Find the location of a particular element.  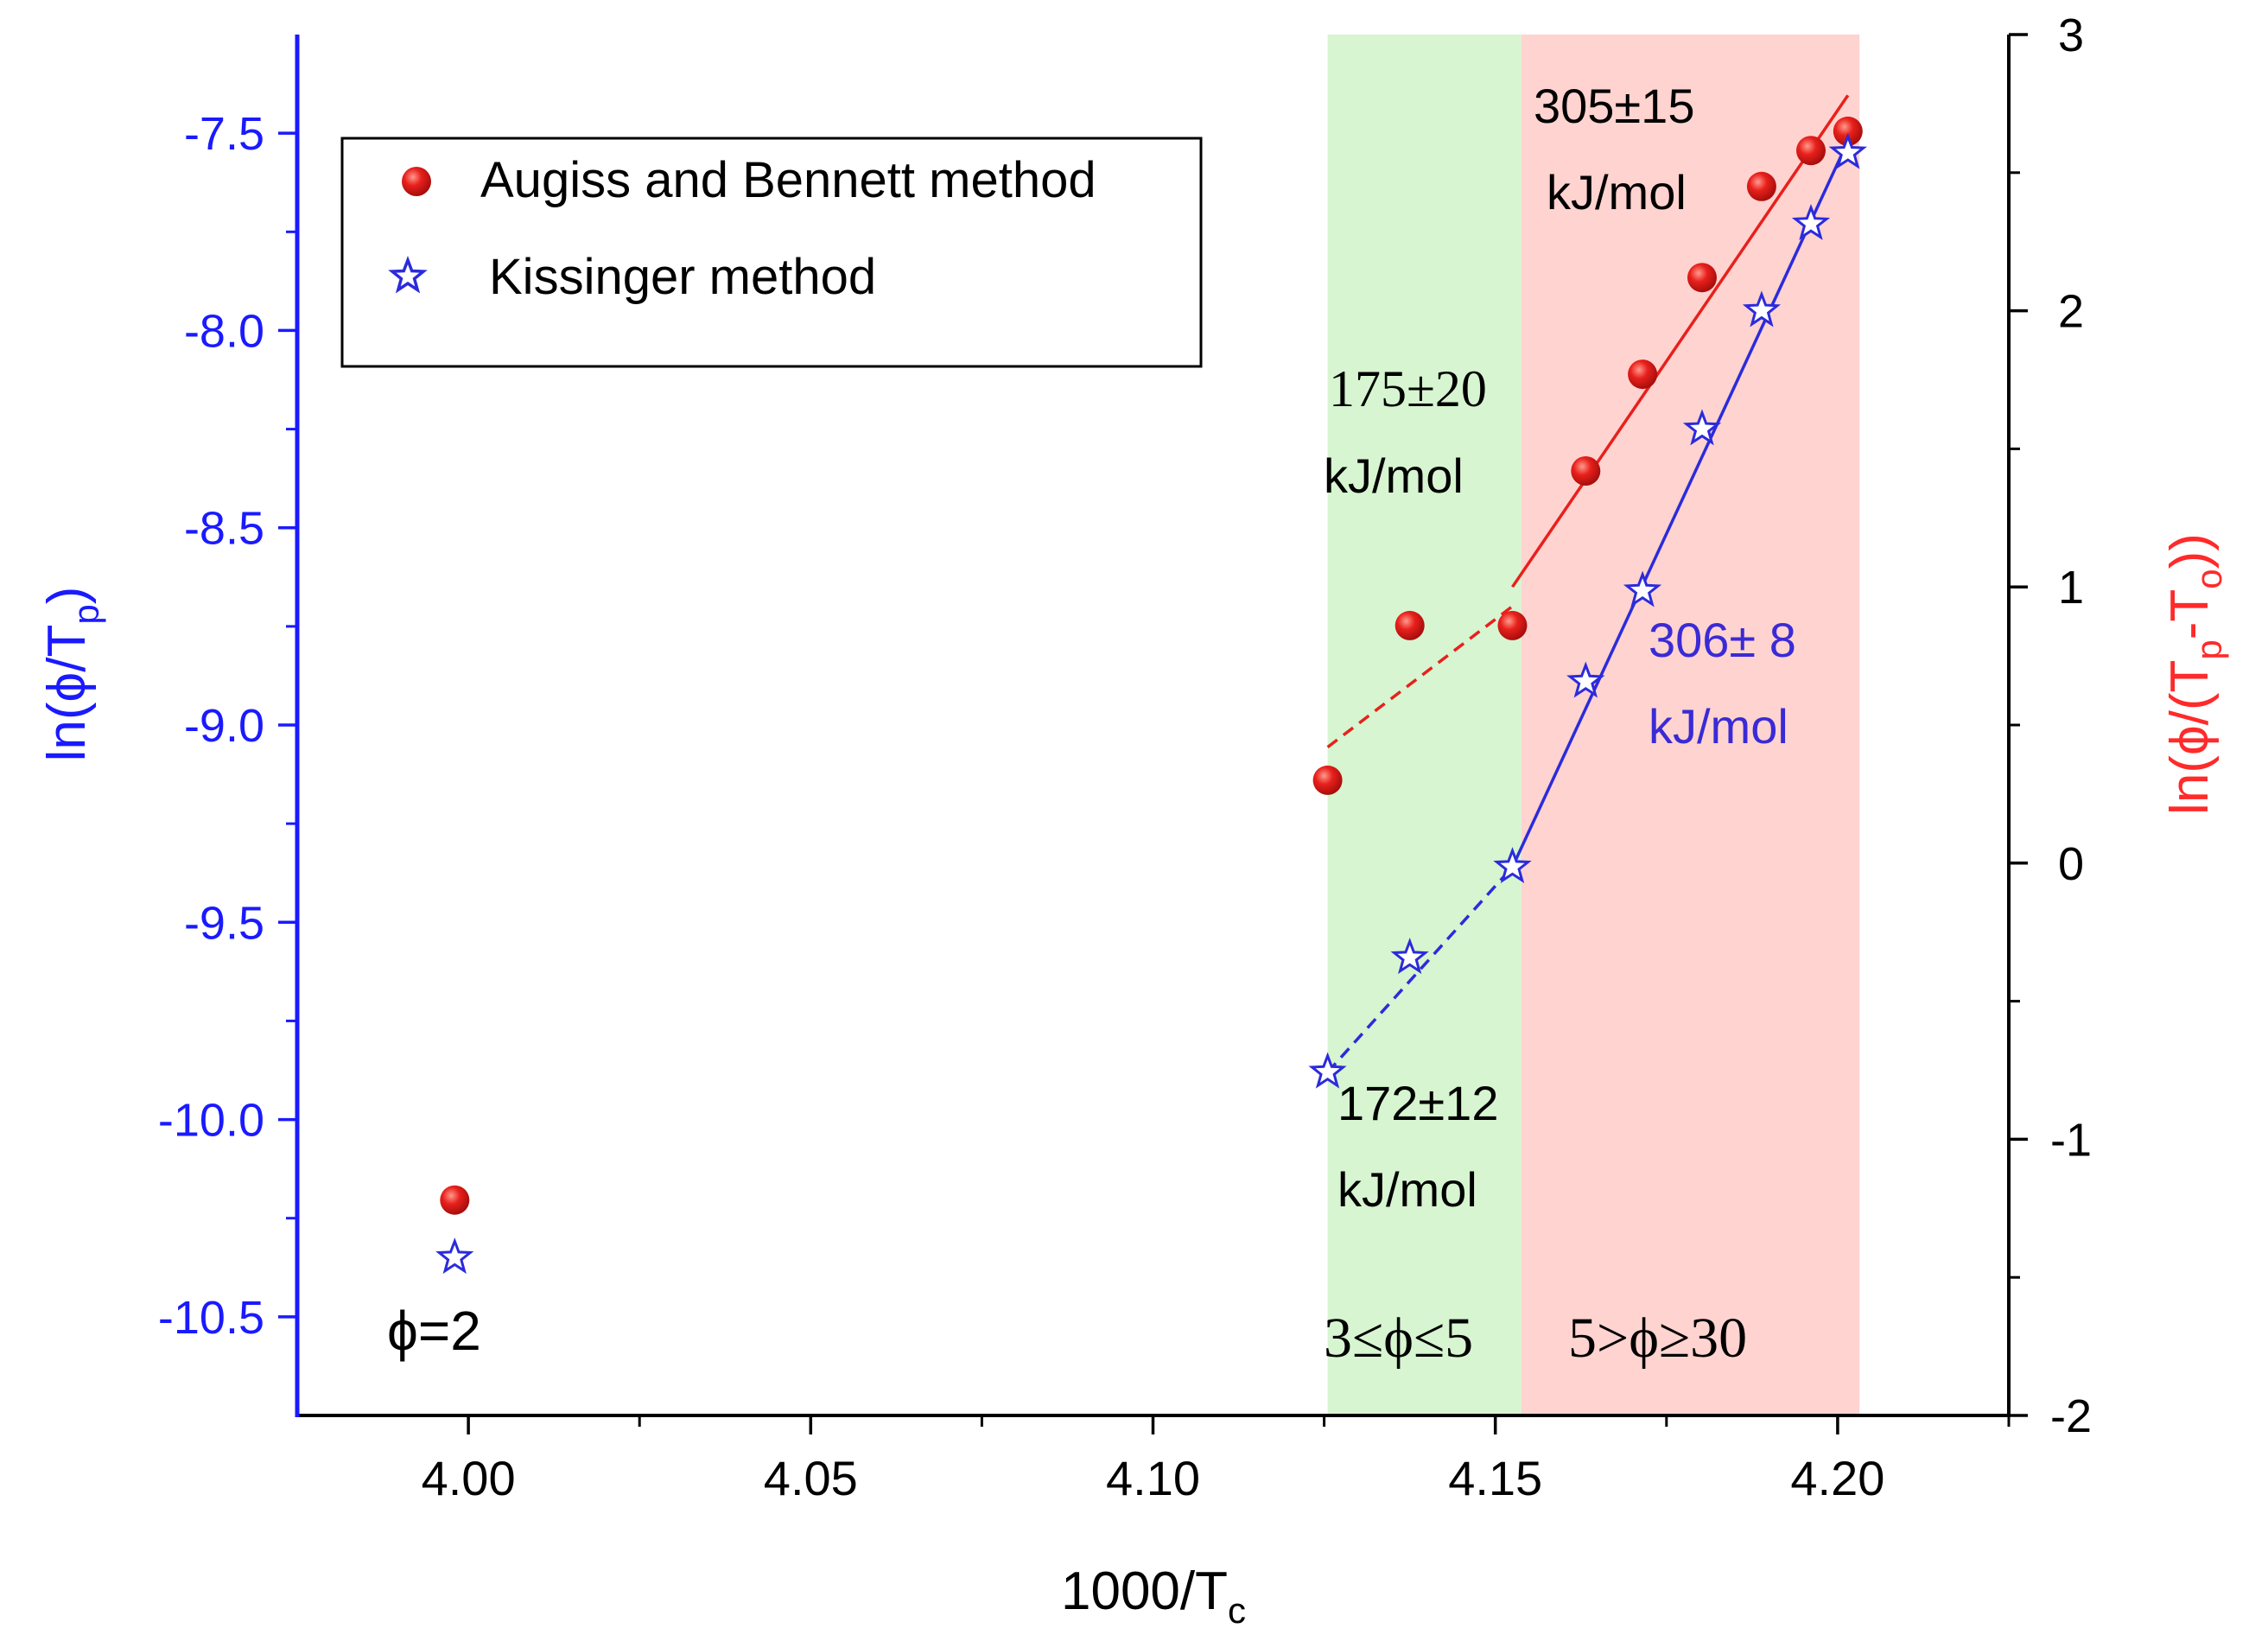

x-tick-label: 4.20 is located at coordinates (1837, 1478).